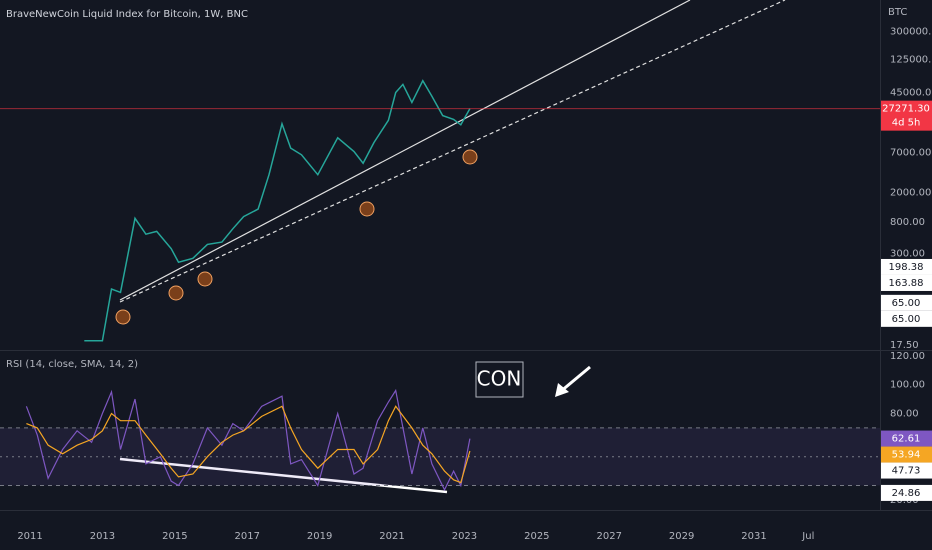  What do you see at coordinates (283, 475) in the screenshot?
I see `rsi-trend-line` at bounding box center [283, 475].